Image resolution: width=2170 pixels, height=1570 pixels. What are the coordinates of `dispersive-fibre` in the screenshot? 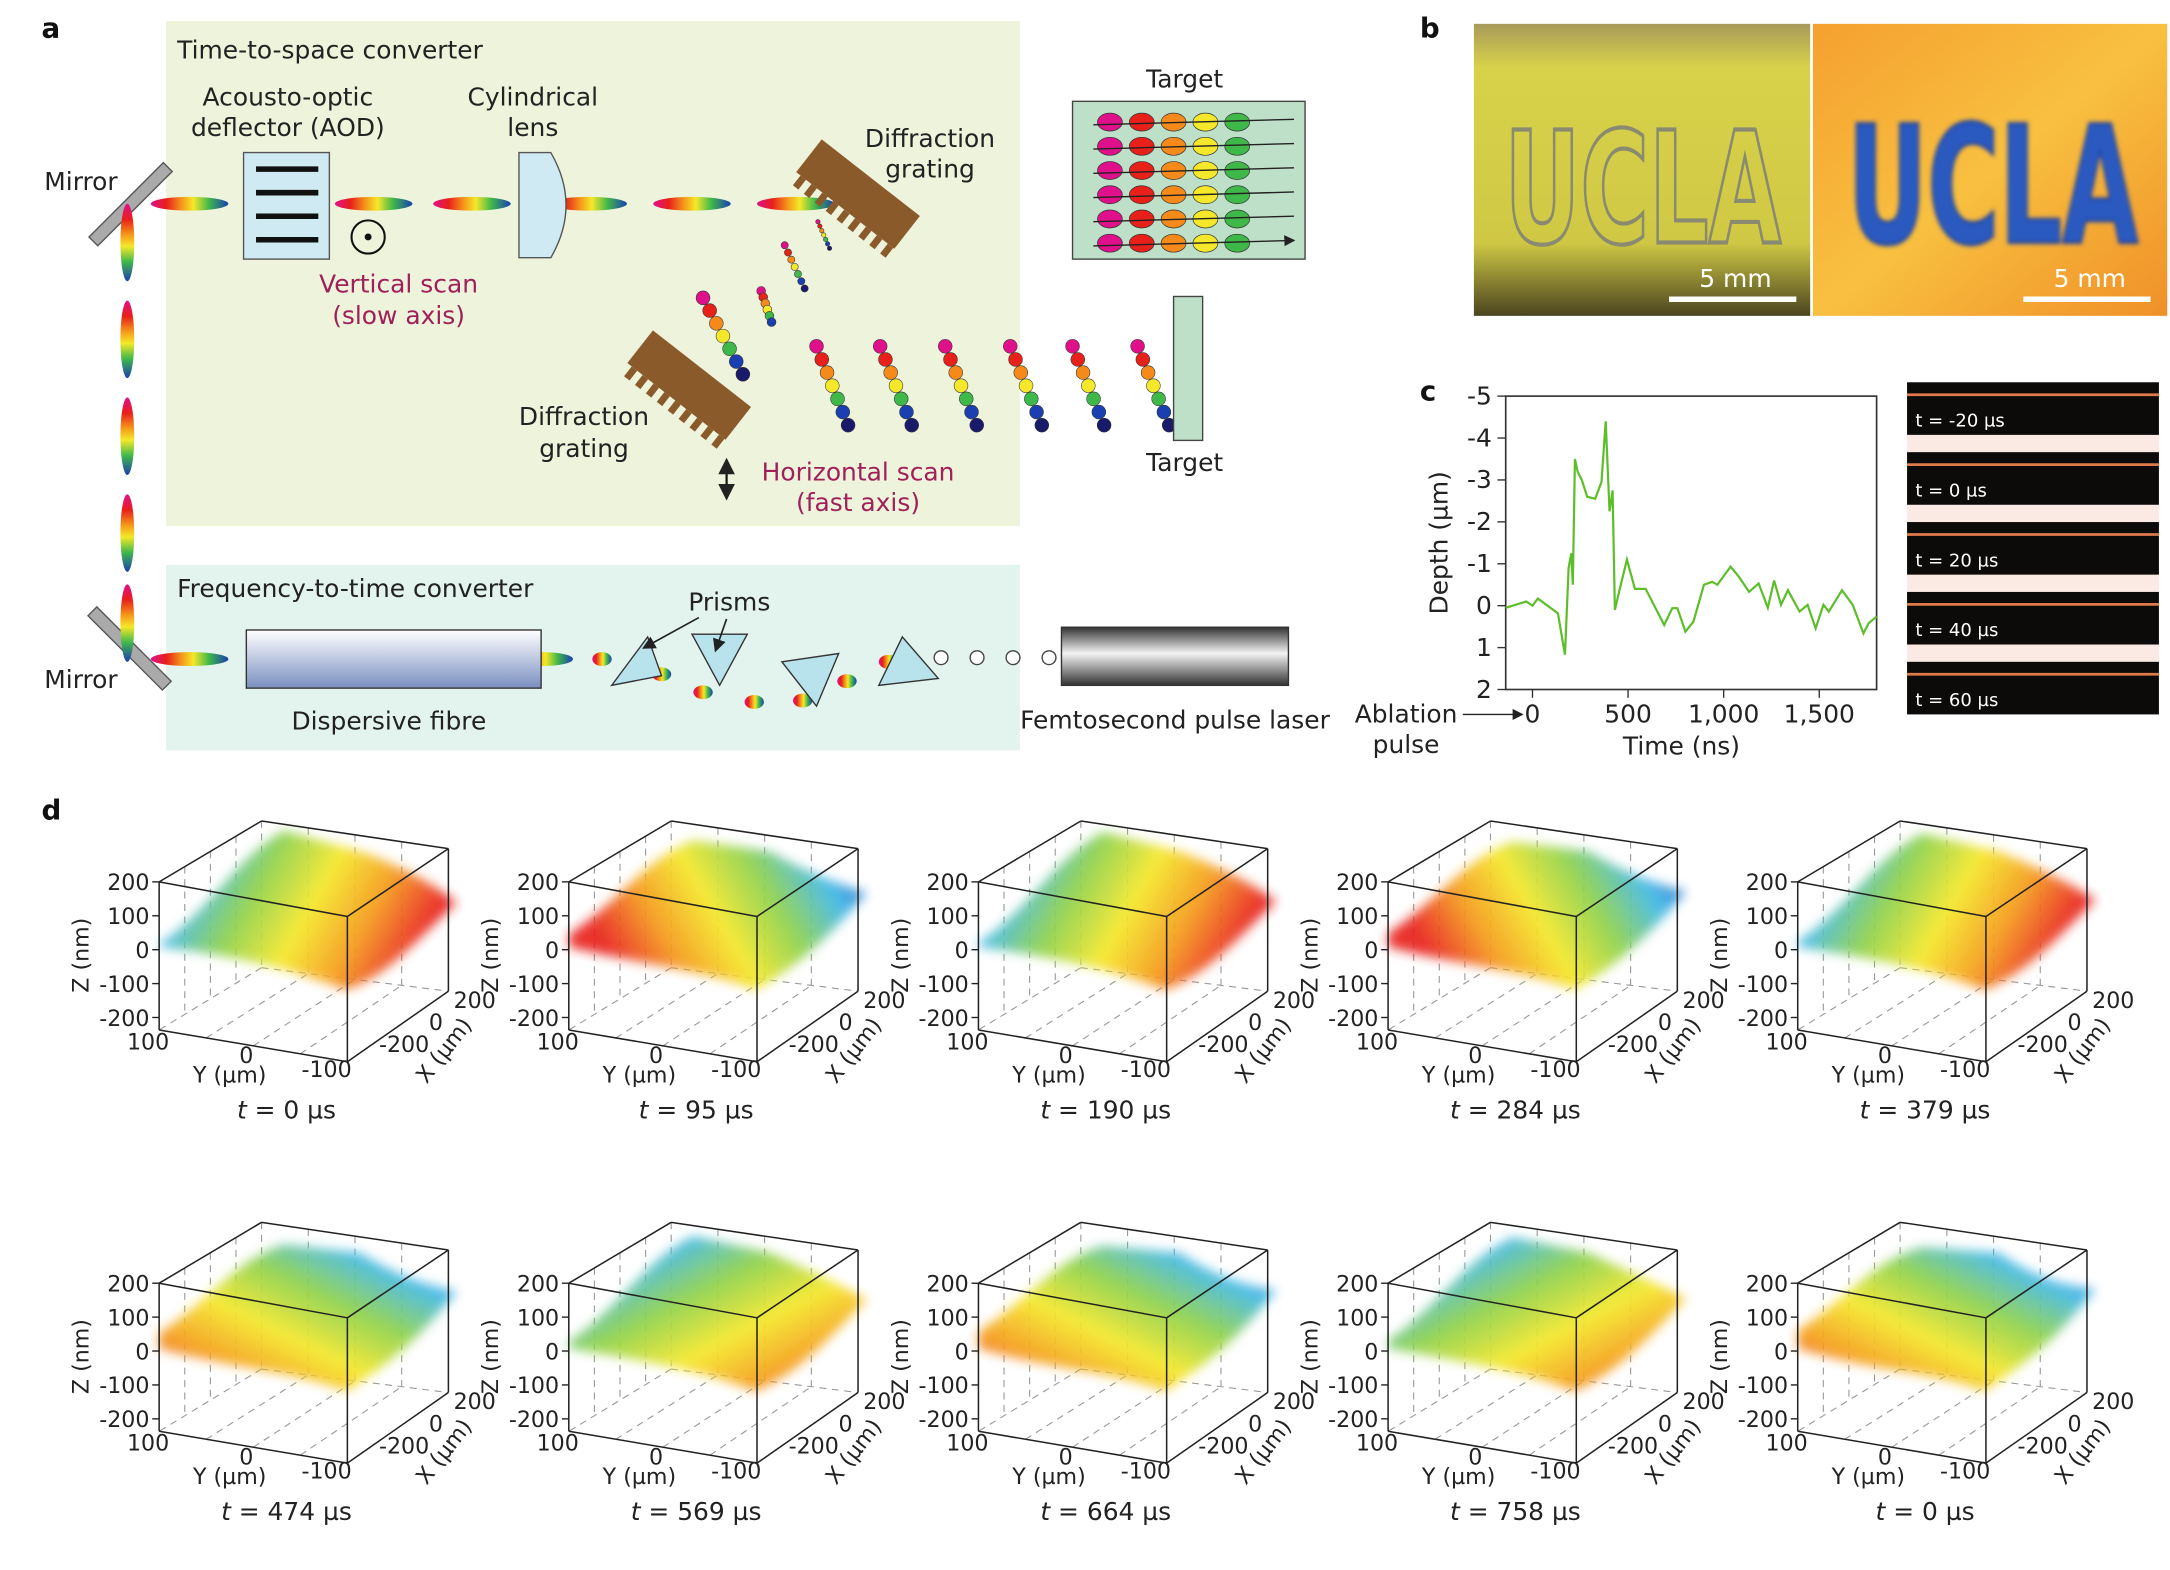 It's located at (393, 659).